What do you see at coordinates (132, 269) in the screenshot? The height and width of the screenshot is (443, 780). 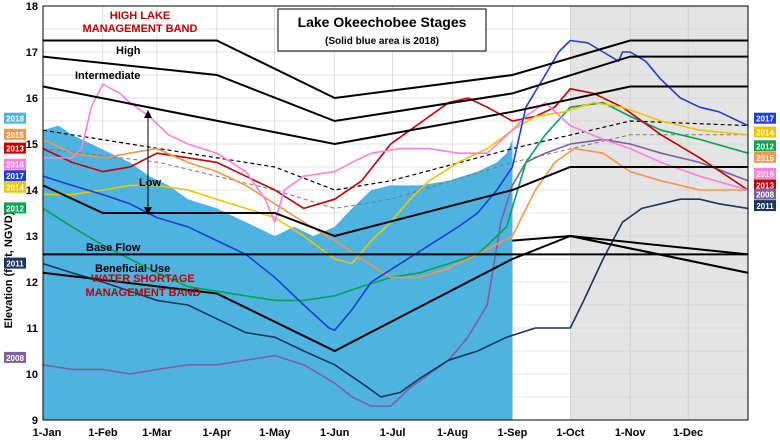 I see `zone-label-beneficial-use: Beneficial Use` at bounding box center [132, 269].